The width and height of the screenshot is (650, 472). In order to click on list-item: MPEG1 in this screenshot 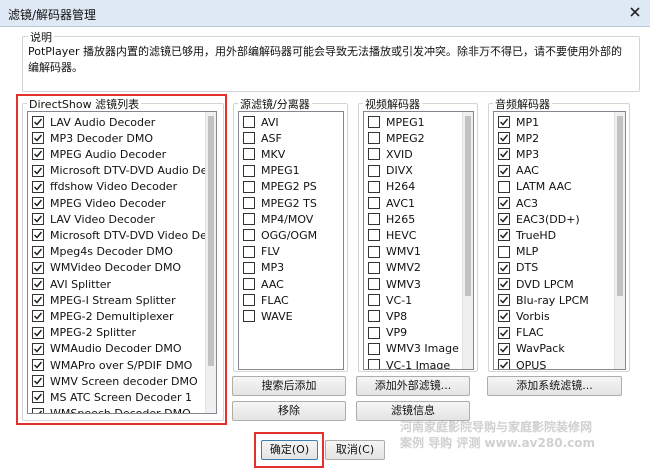, I will do `click(271, 171)`.